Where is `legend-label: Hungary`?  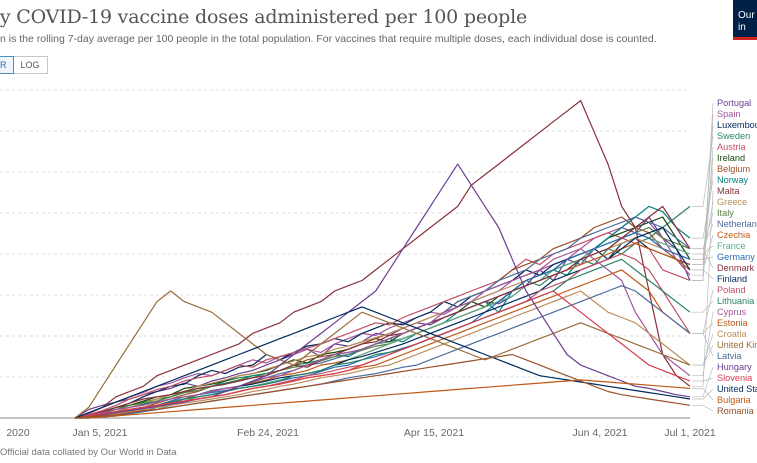
legend-label: Hungary is located at coordinates (734, 367).